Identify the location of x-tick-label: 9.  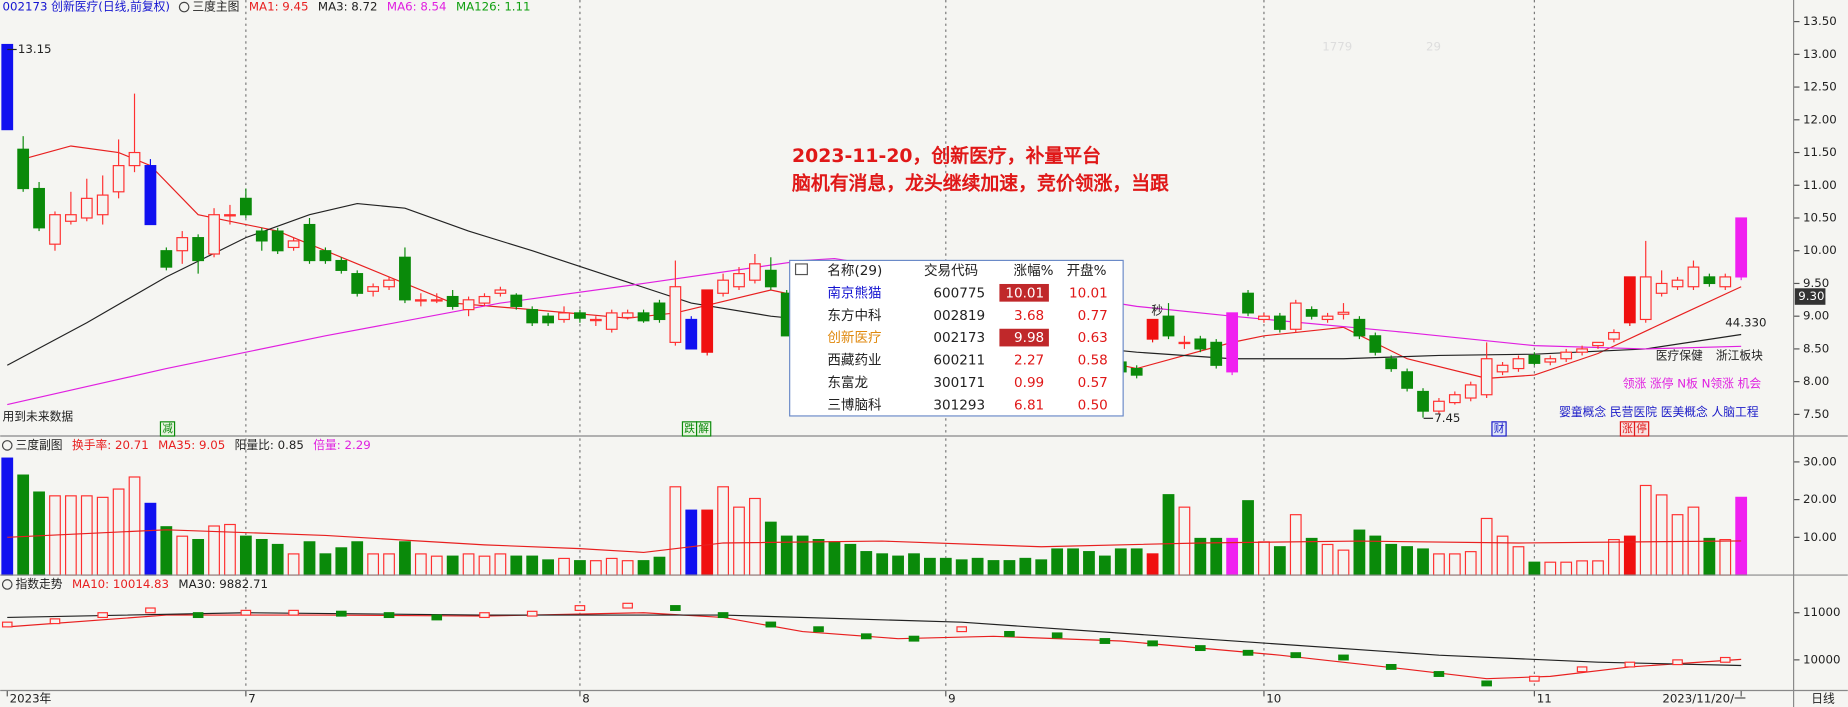
(952, 698).